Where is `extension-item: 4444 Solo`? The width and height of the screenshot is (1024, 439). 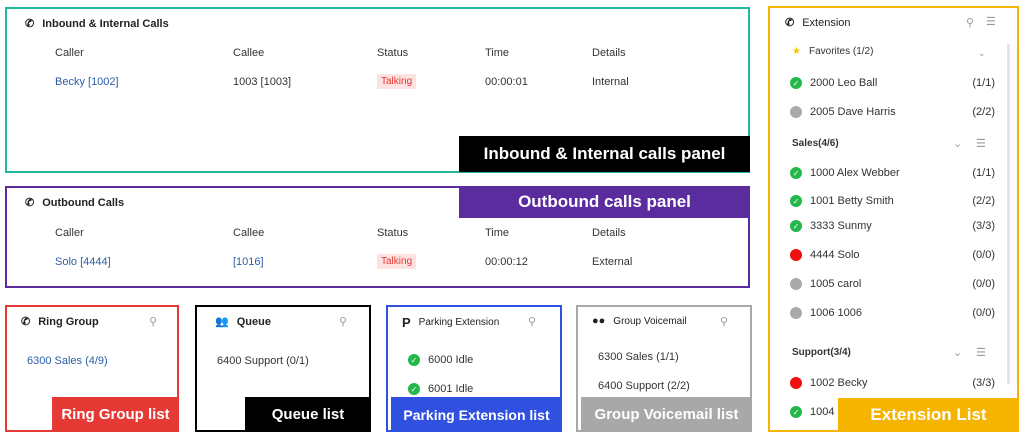 extension-item: 4444 Solo is located at coordinates (825, 255).